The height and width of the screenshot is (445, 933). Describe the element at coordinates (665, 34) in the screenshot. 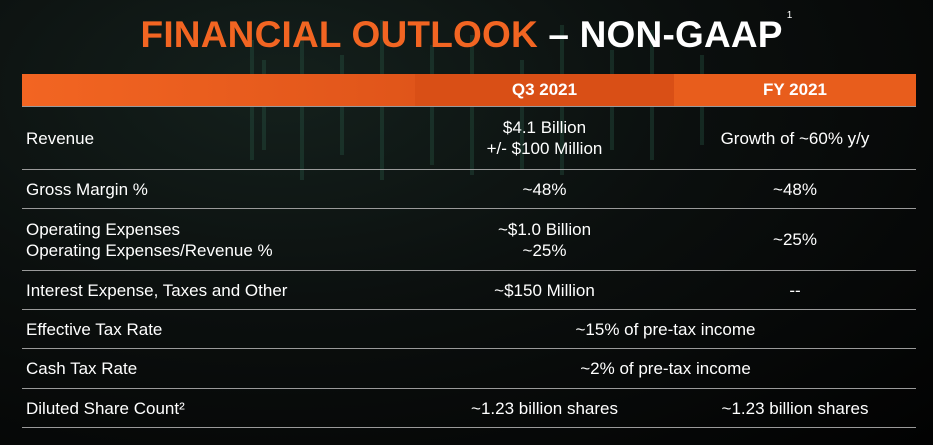

I see `title-suffix: – NON-GAAP` at that location.